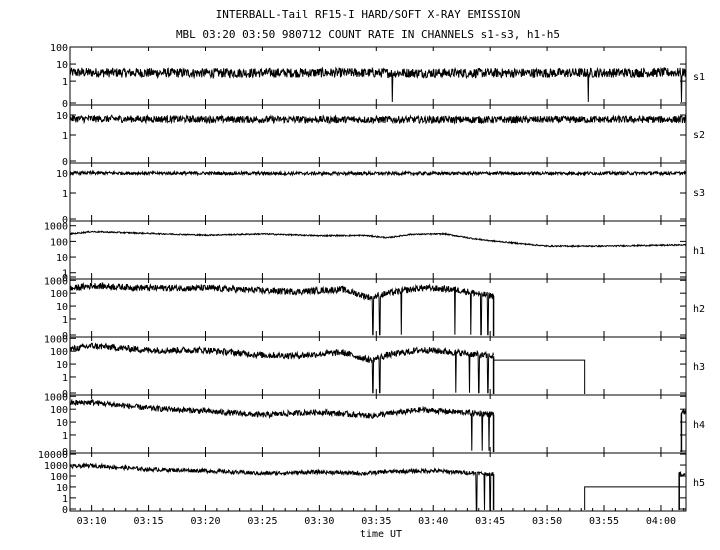 This screenshot has height=550, width=720. Describe the element at coordinates (378, 250) in the screenshot. I see `panel-frame-h1` at that location.